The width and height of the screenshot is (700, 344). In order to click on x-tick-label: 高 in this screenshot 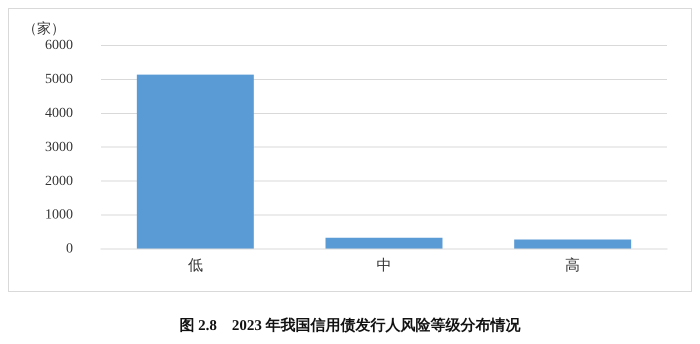, I will do `click(572, 265)`.